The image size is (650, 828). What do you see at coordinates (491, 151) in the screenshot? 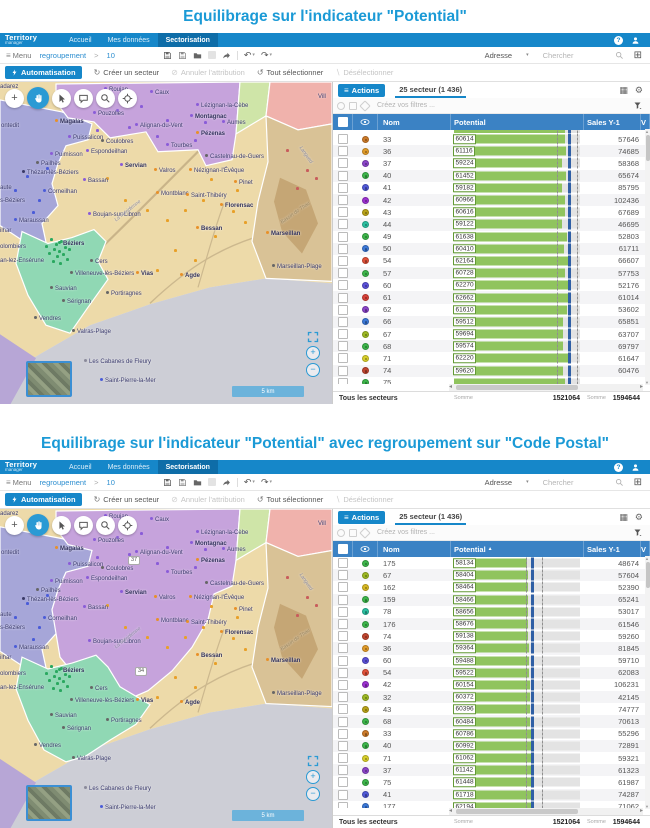
I see `table-row: 36 61116 74685` at bounding box center [491, 151].